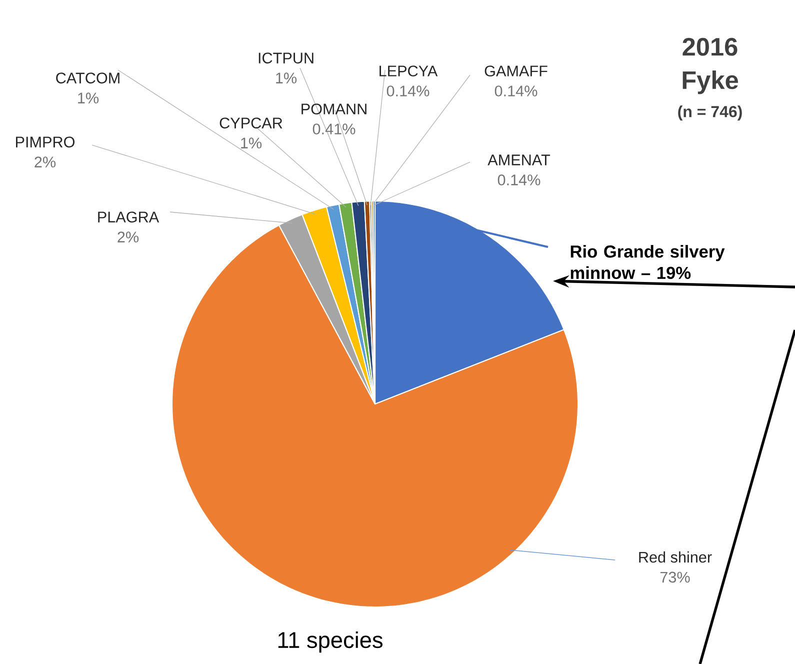 The height and width of the screenshot is (664, 795). What do you see at coordinates (710, 113) in the screenshot?
I see `text: (n = 746)` at bounding box center [710, 113].